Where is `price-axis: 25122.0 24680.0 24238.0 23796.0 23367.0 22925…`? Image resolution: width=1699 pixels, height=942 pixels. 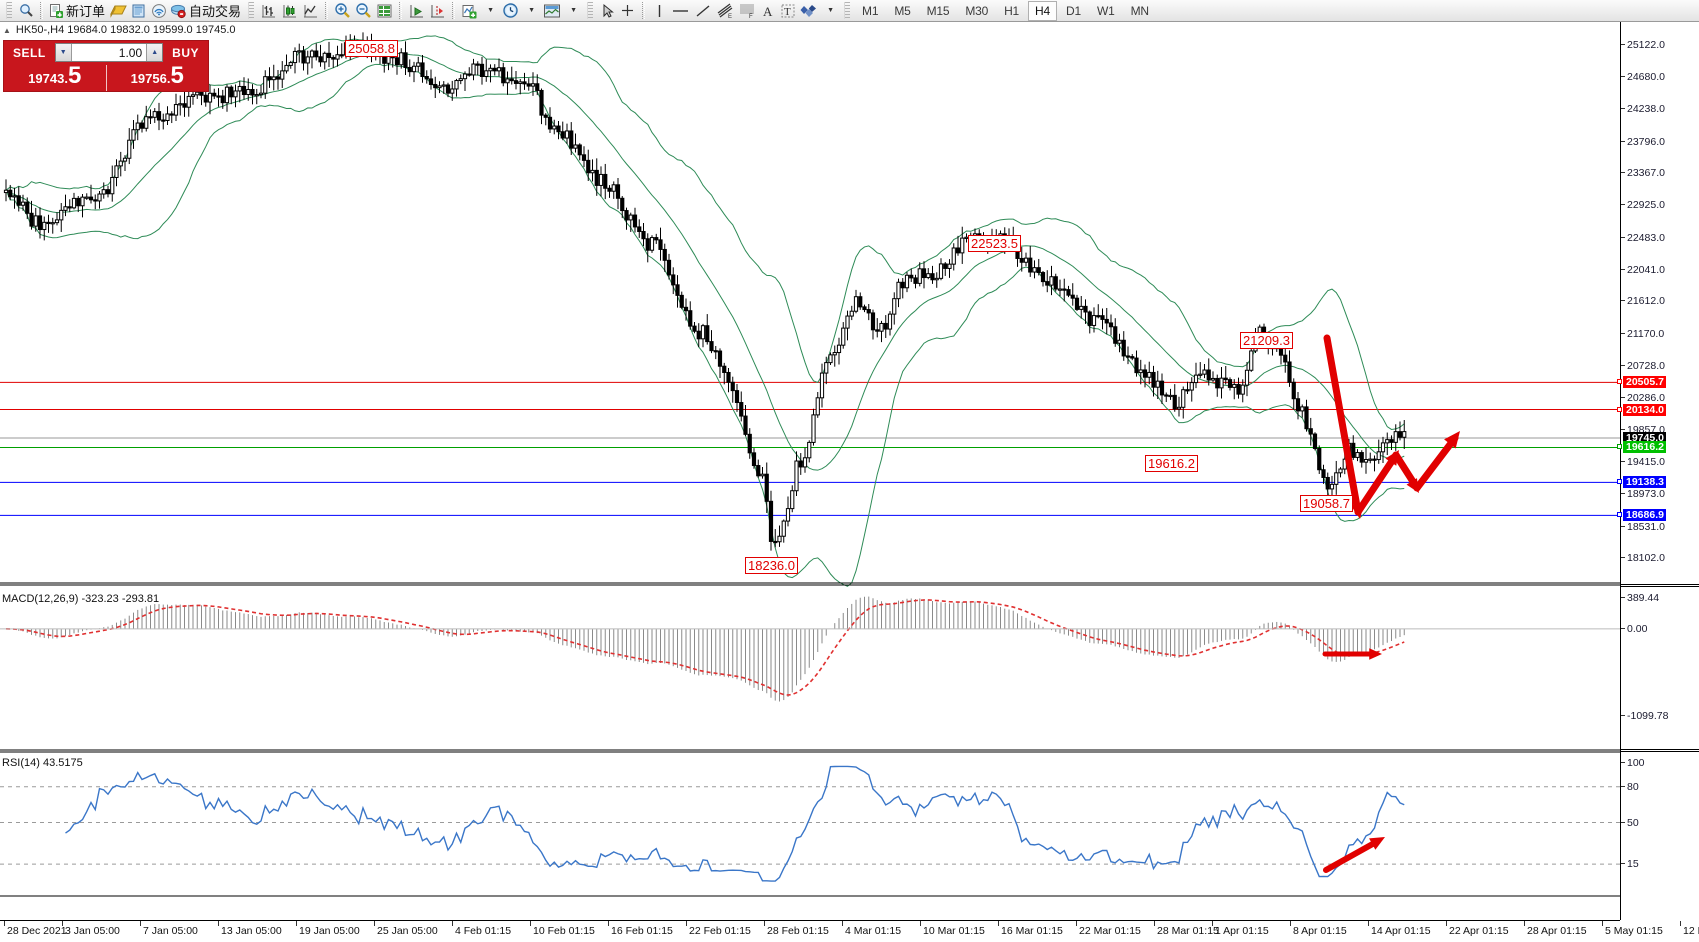
price-axis: 25122.0 24680.0 24238.0 23796.0 23367.0 22925… is located at coordinates (1658, 471).